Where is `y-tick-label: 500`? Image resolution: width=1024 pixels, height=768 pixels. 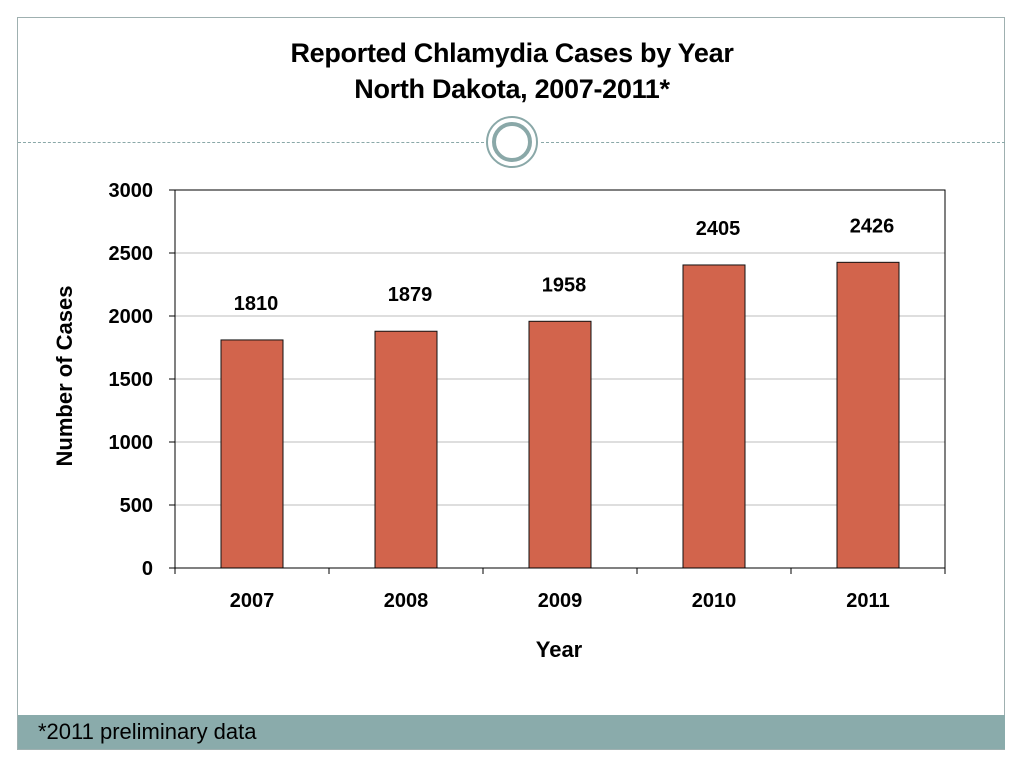
y-tick-label: 500 is located at coordinates (136, 506).